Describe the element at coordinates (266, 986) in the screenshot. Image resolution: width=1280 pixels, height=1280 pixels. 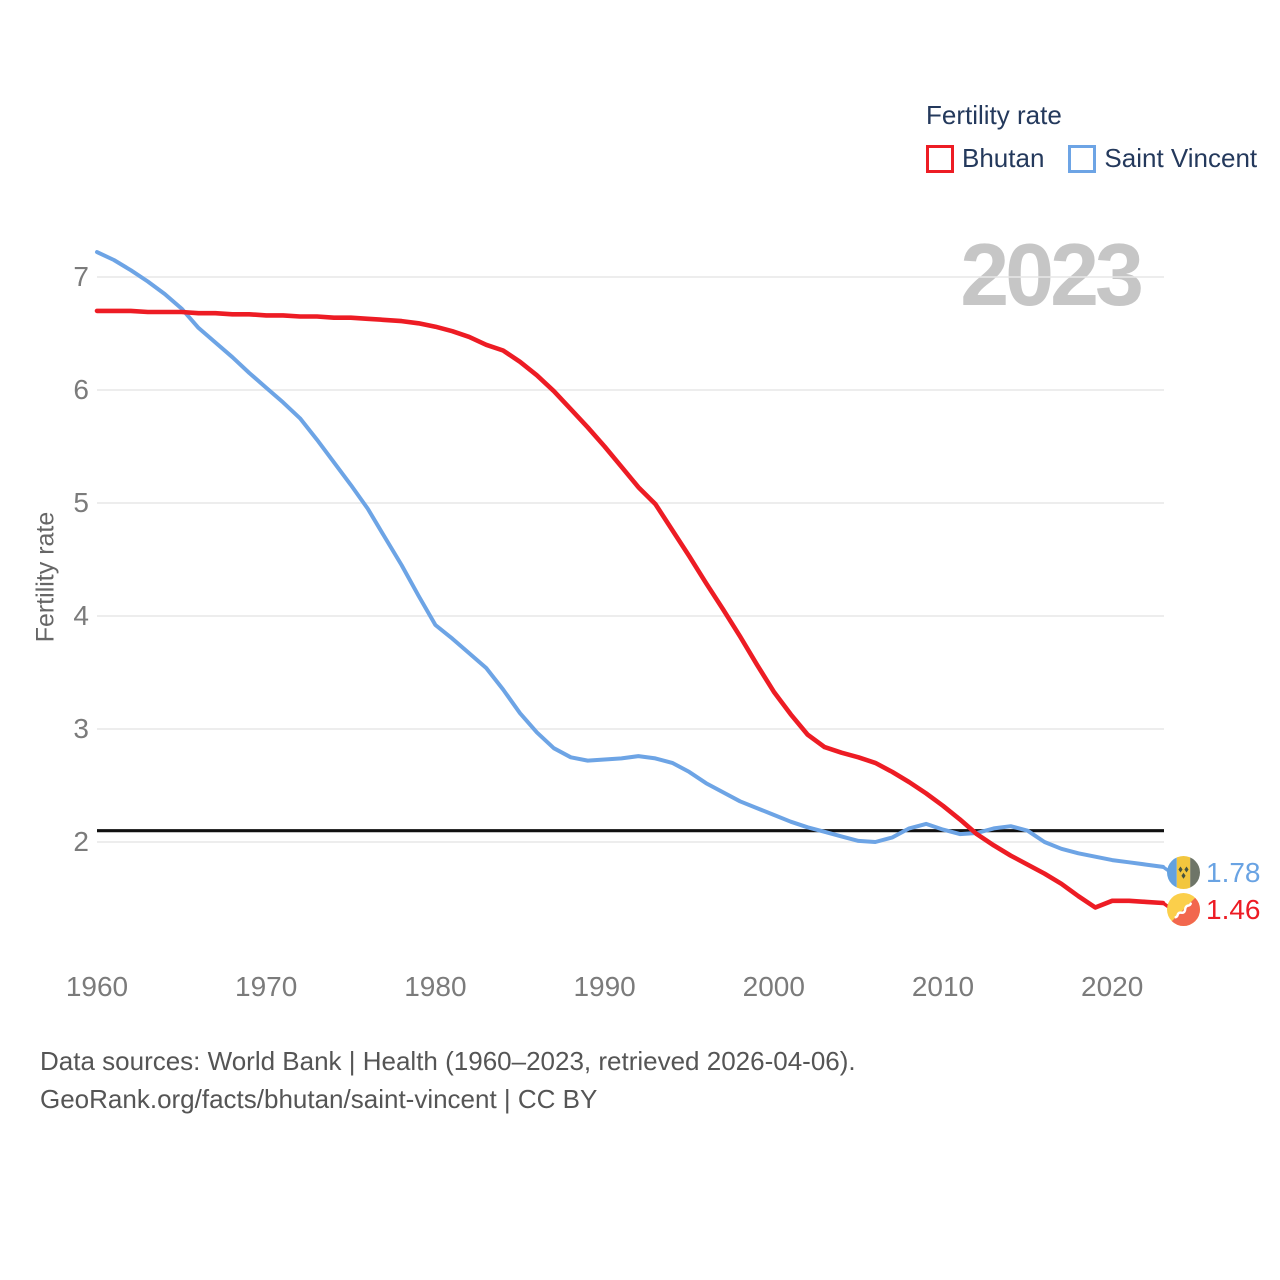
I see `x-tick-label: 1970` at that location.